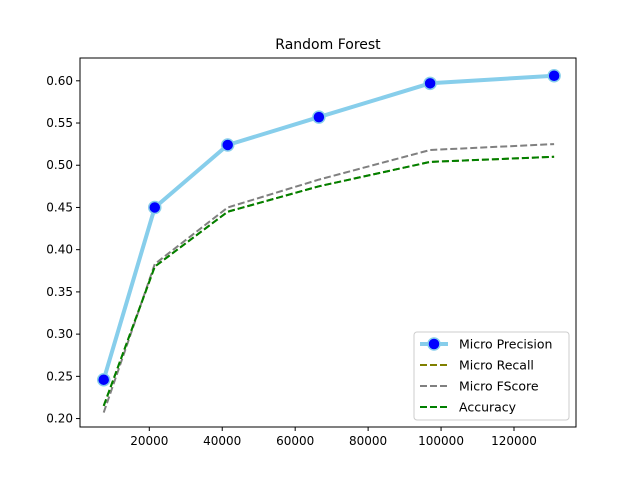 The image size is (640, 480). What do you see at coordinates (59, 376) in the screenshot?
I see `y-tick-label: 0.25` at bounding box center [59, 376].